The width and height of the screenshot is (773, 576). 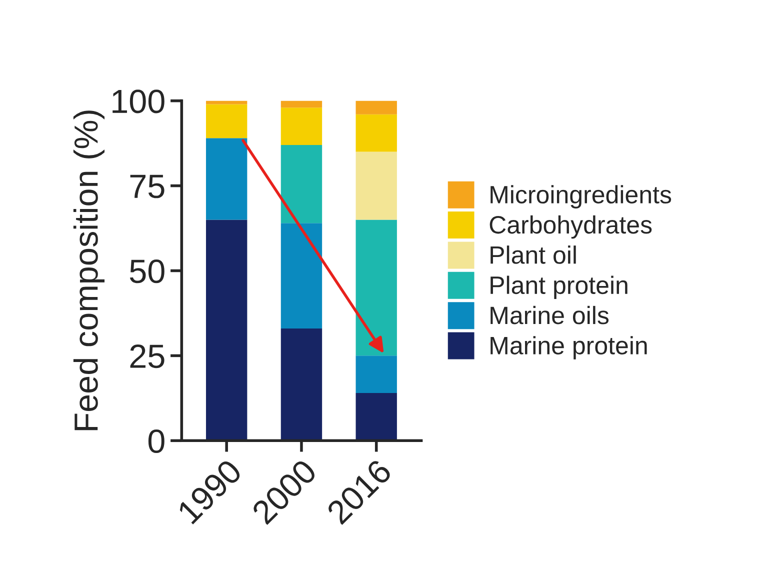 I want to click on y-axis-title: Feed composition (%), so click(x=89, y=270).